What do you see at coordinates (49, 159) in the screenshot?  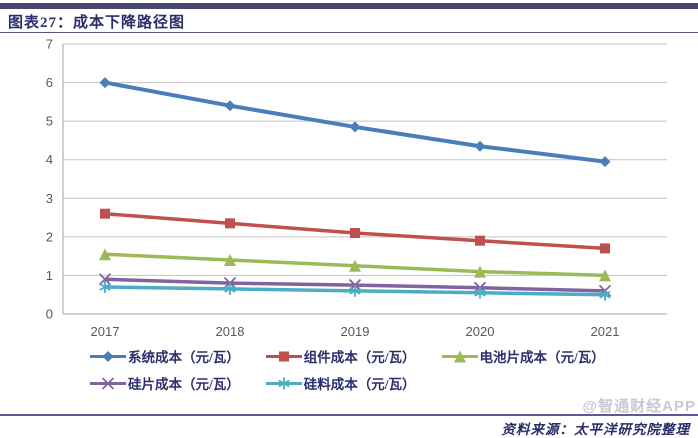 I see `y-axis-tick-label: 4` at bounding box center [49, 159].